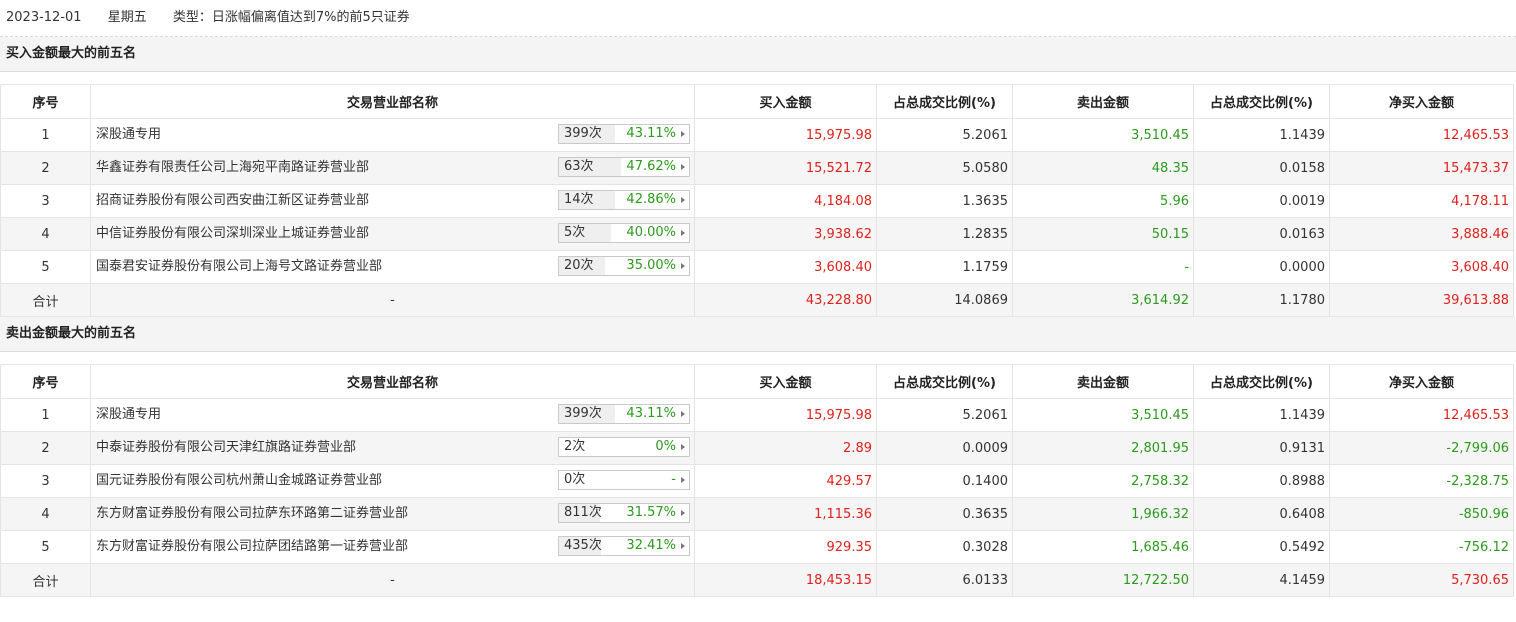 The width and height of the screenshot is (1516, 622). Describe the element at coordinates (1421, 300) in the screenshot. I see `total-net-buy: 39,613.88` at that location.